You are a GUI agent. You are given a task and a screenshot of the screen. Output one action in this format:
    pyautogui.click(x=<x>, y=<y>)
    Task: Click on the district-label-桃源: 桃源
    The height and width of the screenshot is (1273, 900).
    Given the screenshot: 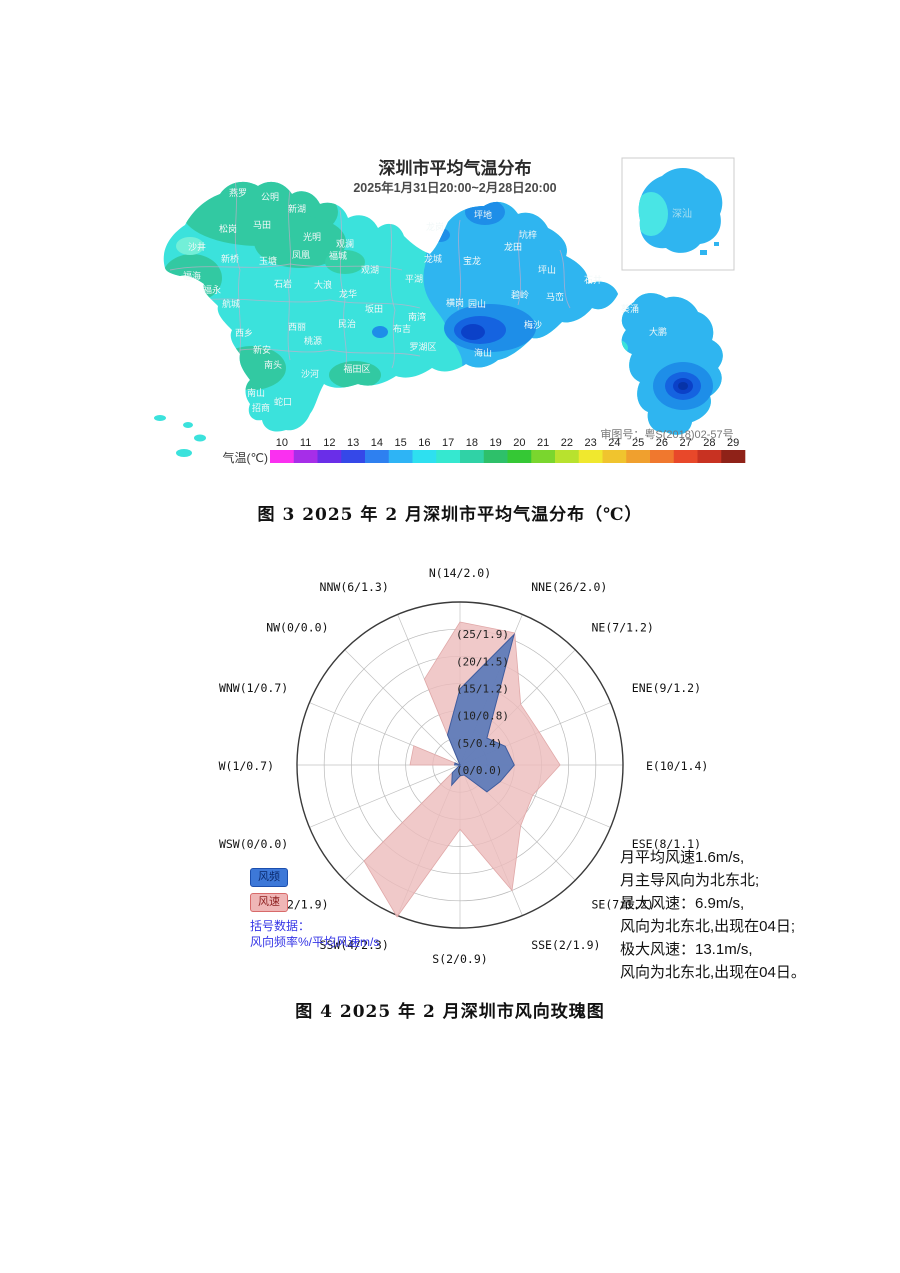 What is the action you would take?
    pyautogui.click(x=313, y=340)
    